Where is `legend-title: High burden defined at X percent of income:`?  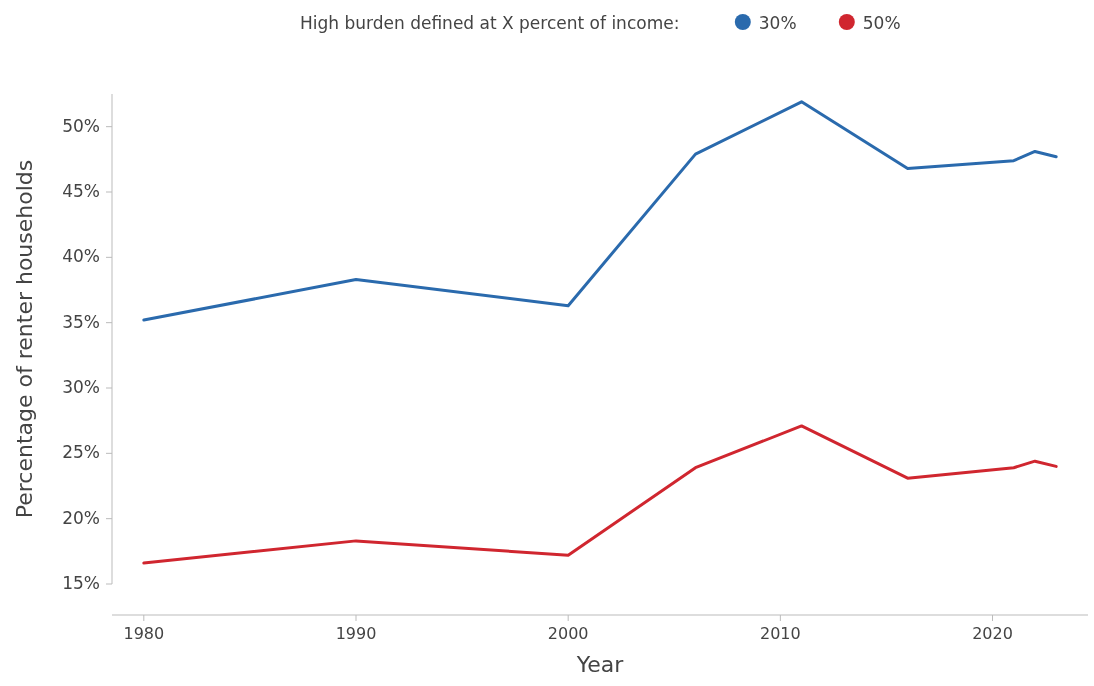
legend-title: High burden defined at X percent of income: is located at coordinates (490, 23).